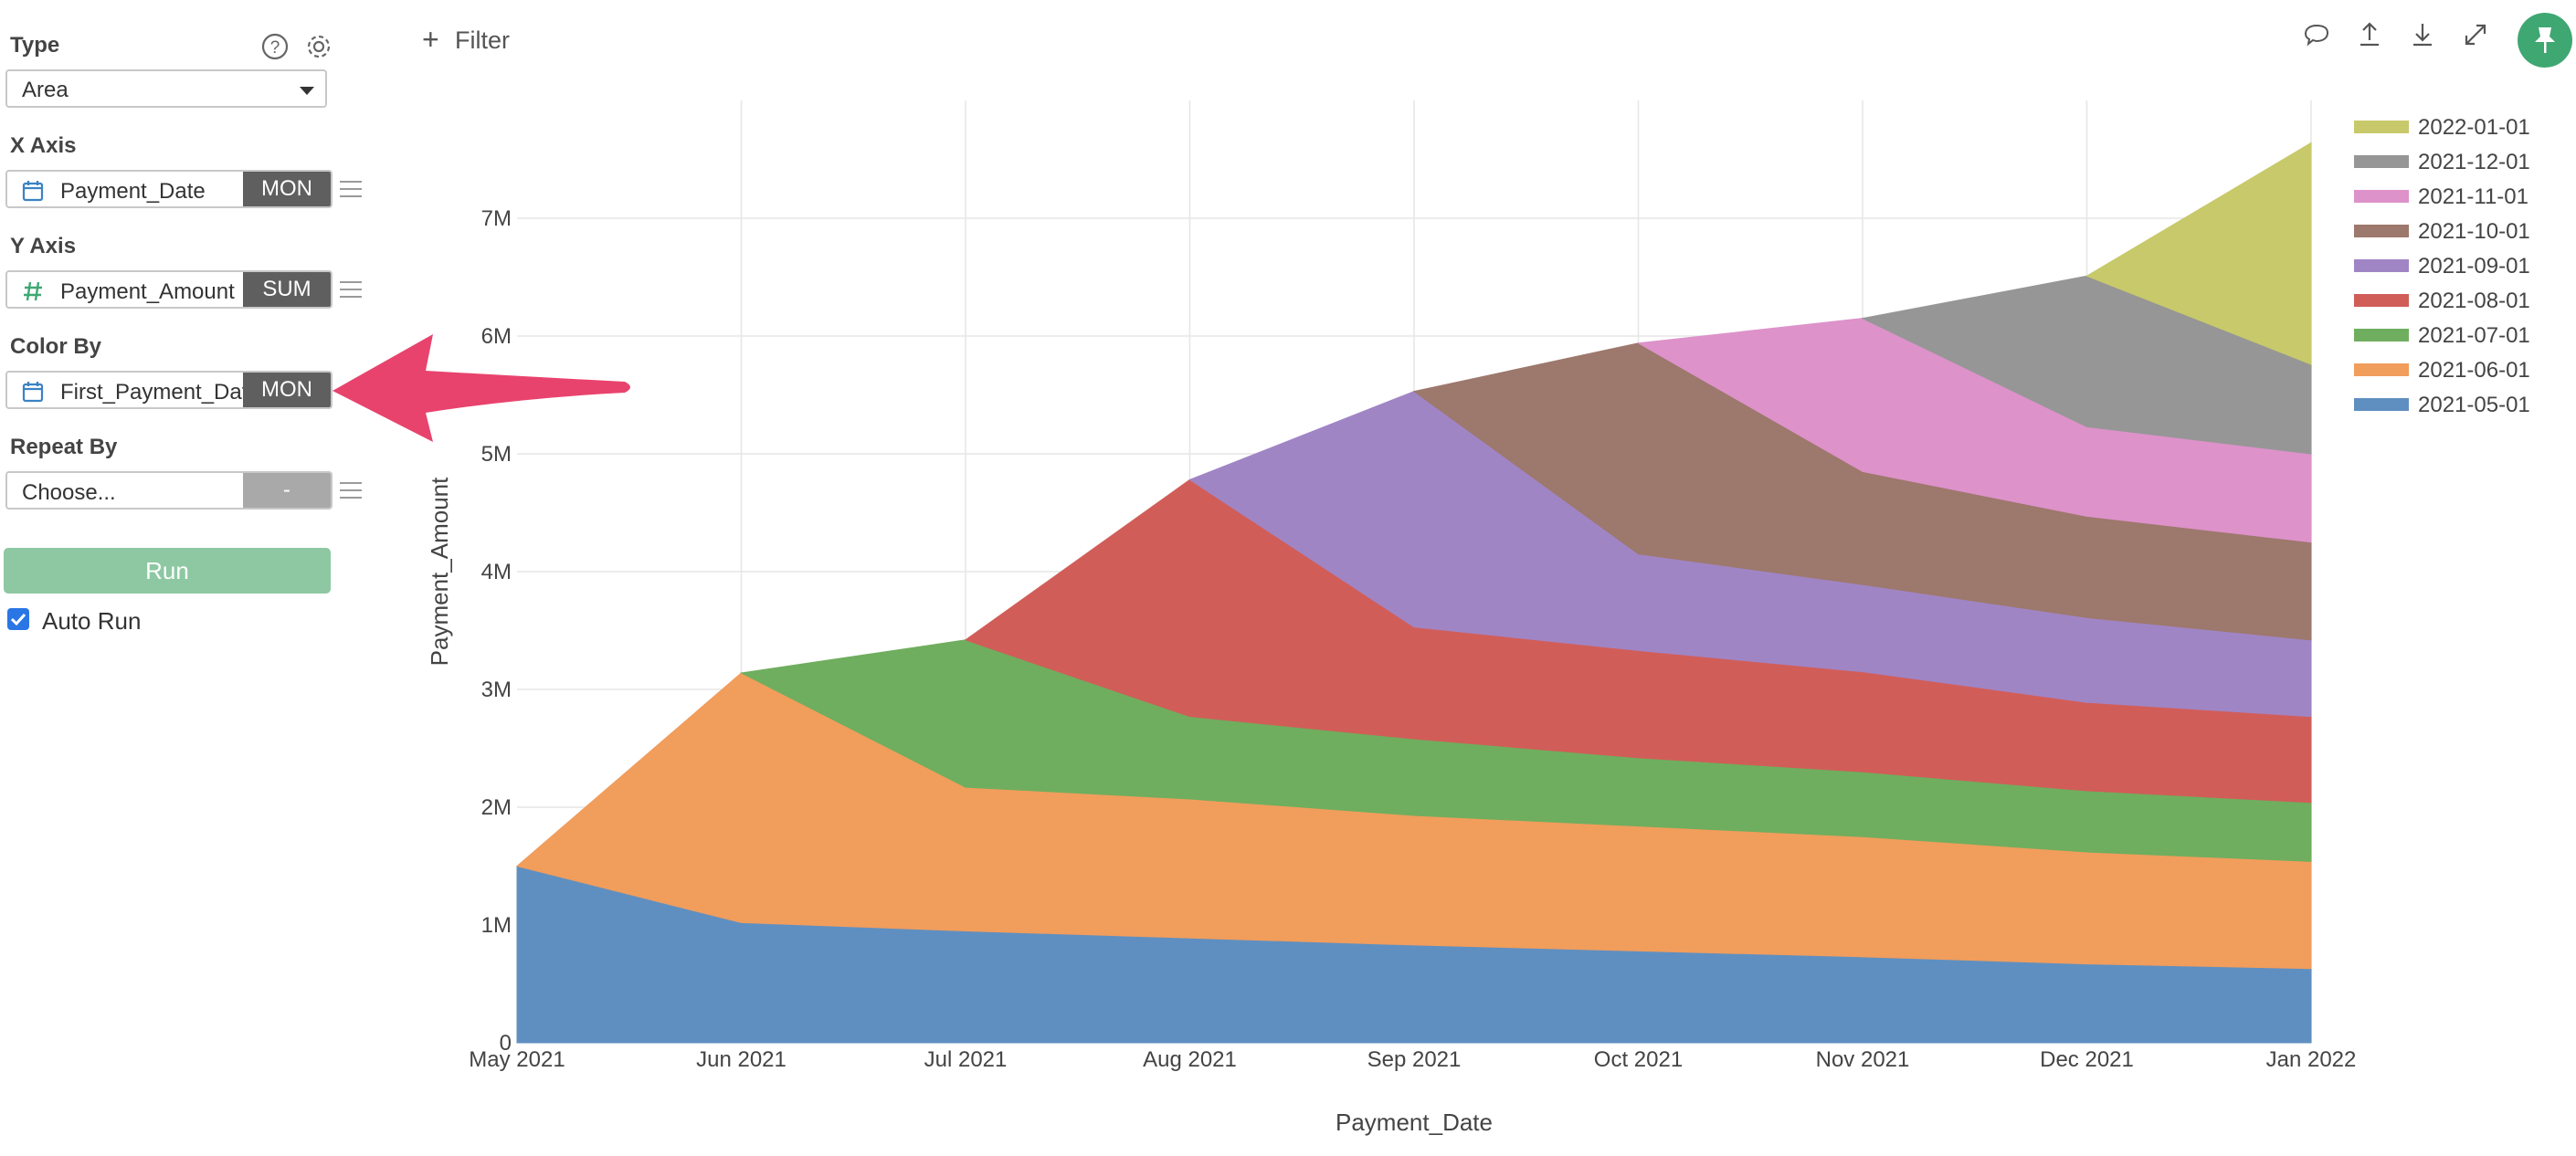  What do you see at coordinates (287, 189) in the screenshot?
I see `x-axis-aggregation: MON` at bounding box center [287, 189].